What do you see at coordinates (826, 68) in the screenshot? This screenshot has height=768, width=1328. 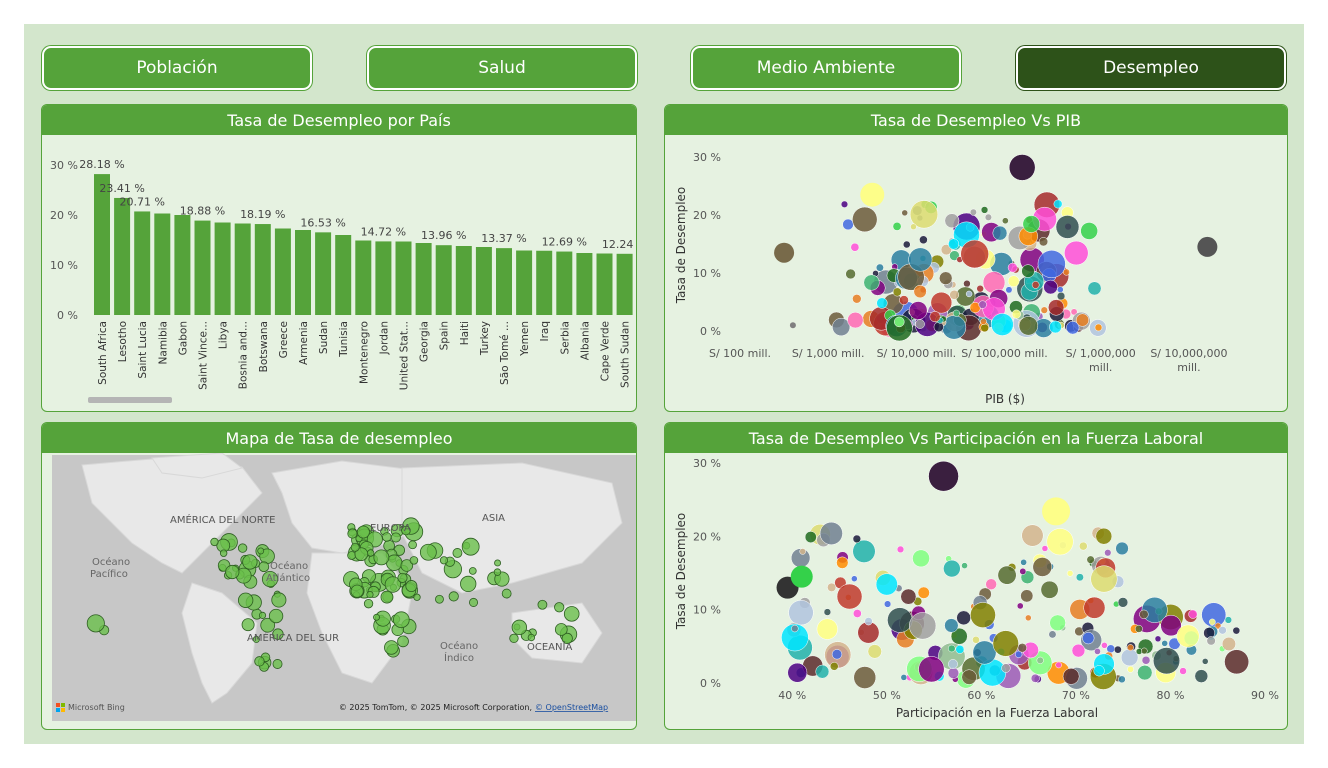 I see `tab-medio-ambiente: Medio Ambiente` at bounding box center [826, 68].